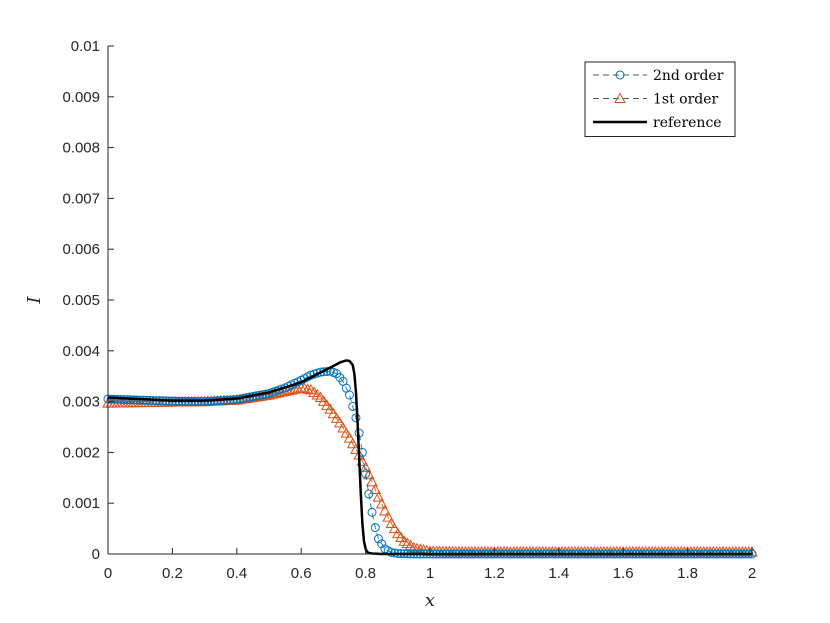  Describe the element at coordinates (108, 573) in the screenshot. I see `x-tick-label: 0` at that location.